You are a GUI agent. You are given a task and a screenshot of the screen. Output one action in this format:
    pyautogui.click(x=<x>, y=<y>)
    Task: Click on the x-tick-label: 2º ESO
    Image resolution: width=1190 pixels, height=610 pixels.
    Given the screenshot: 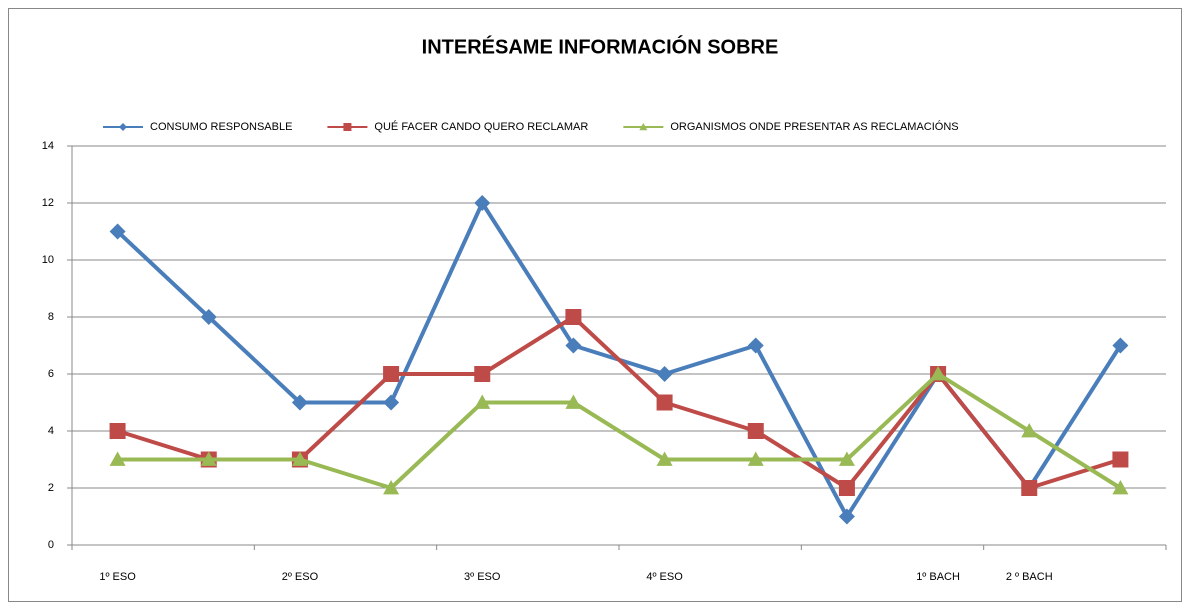 What is the action you would take?
    pyautogui.click(x=300, y=577)
    